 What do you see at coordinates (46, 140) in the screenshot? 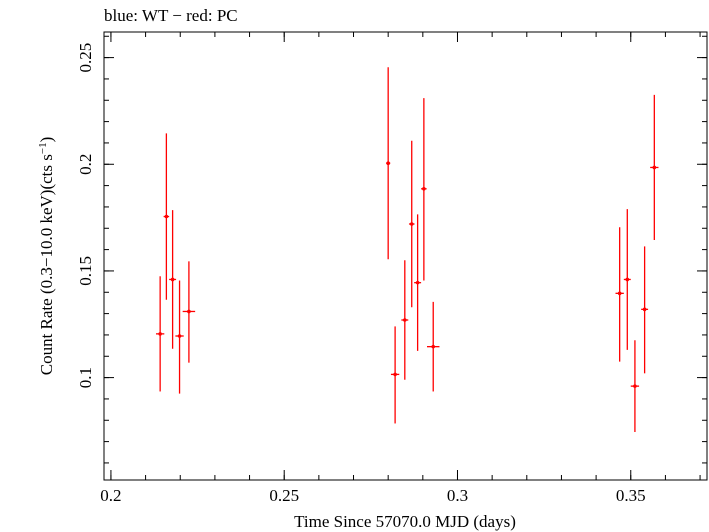
I see `y-axis-label-close: )` at bounding box center [46, 140].